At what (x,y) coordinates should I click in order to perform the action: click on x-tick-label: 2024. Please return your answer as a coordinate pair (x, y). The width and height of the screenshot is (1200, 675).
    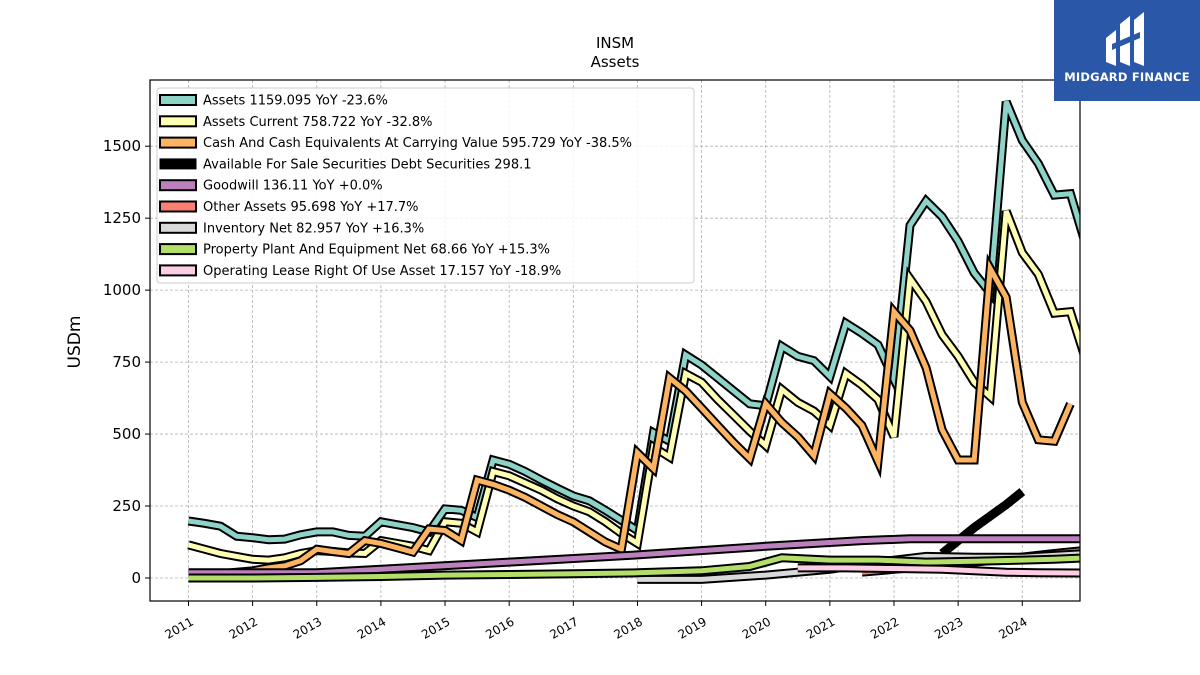
    Looking at the image, I should click on (1012, 627).